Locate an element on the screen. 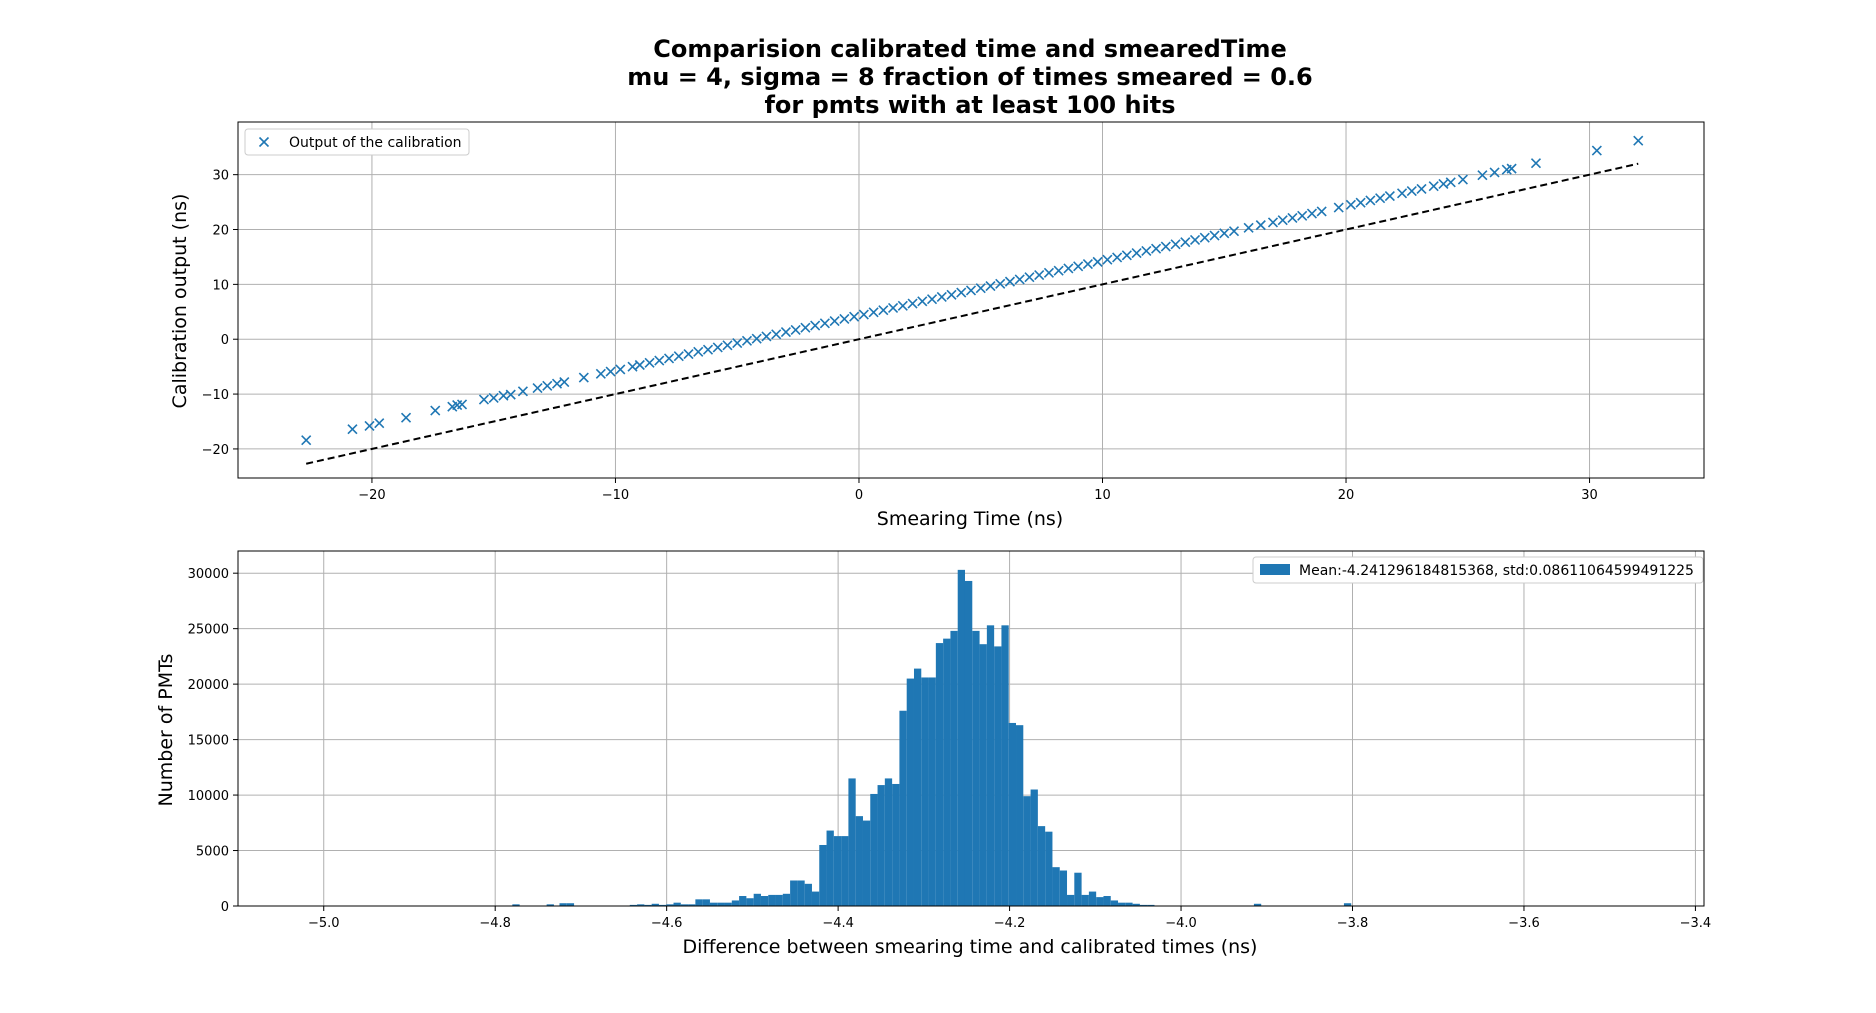 The image size is (1876, 1013). histogram-x-tick-label: −3.8 is located at coordinates (1353, 923).